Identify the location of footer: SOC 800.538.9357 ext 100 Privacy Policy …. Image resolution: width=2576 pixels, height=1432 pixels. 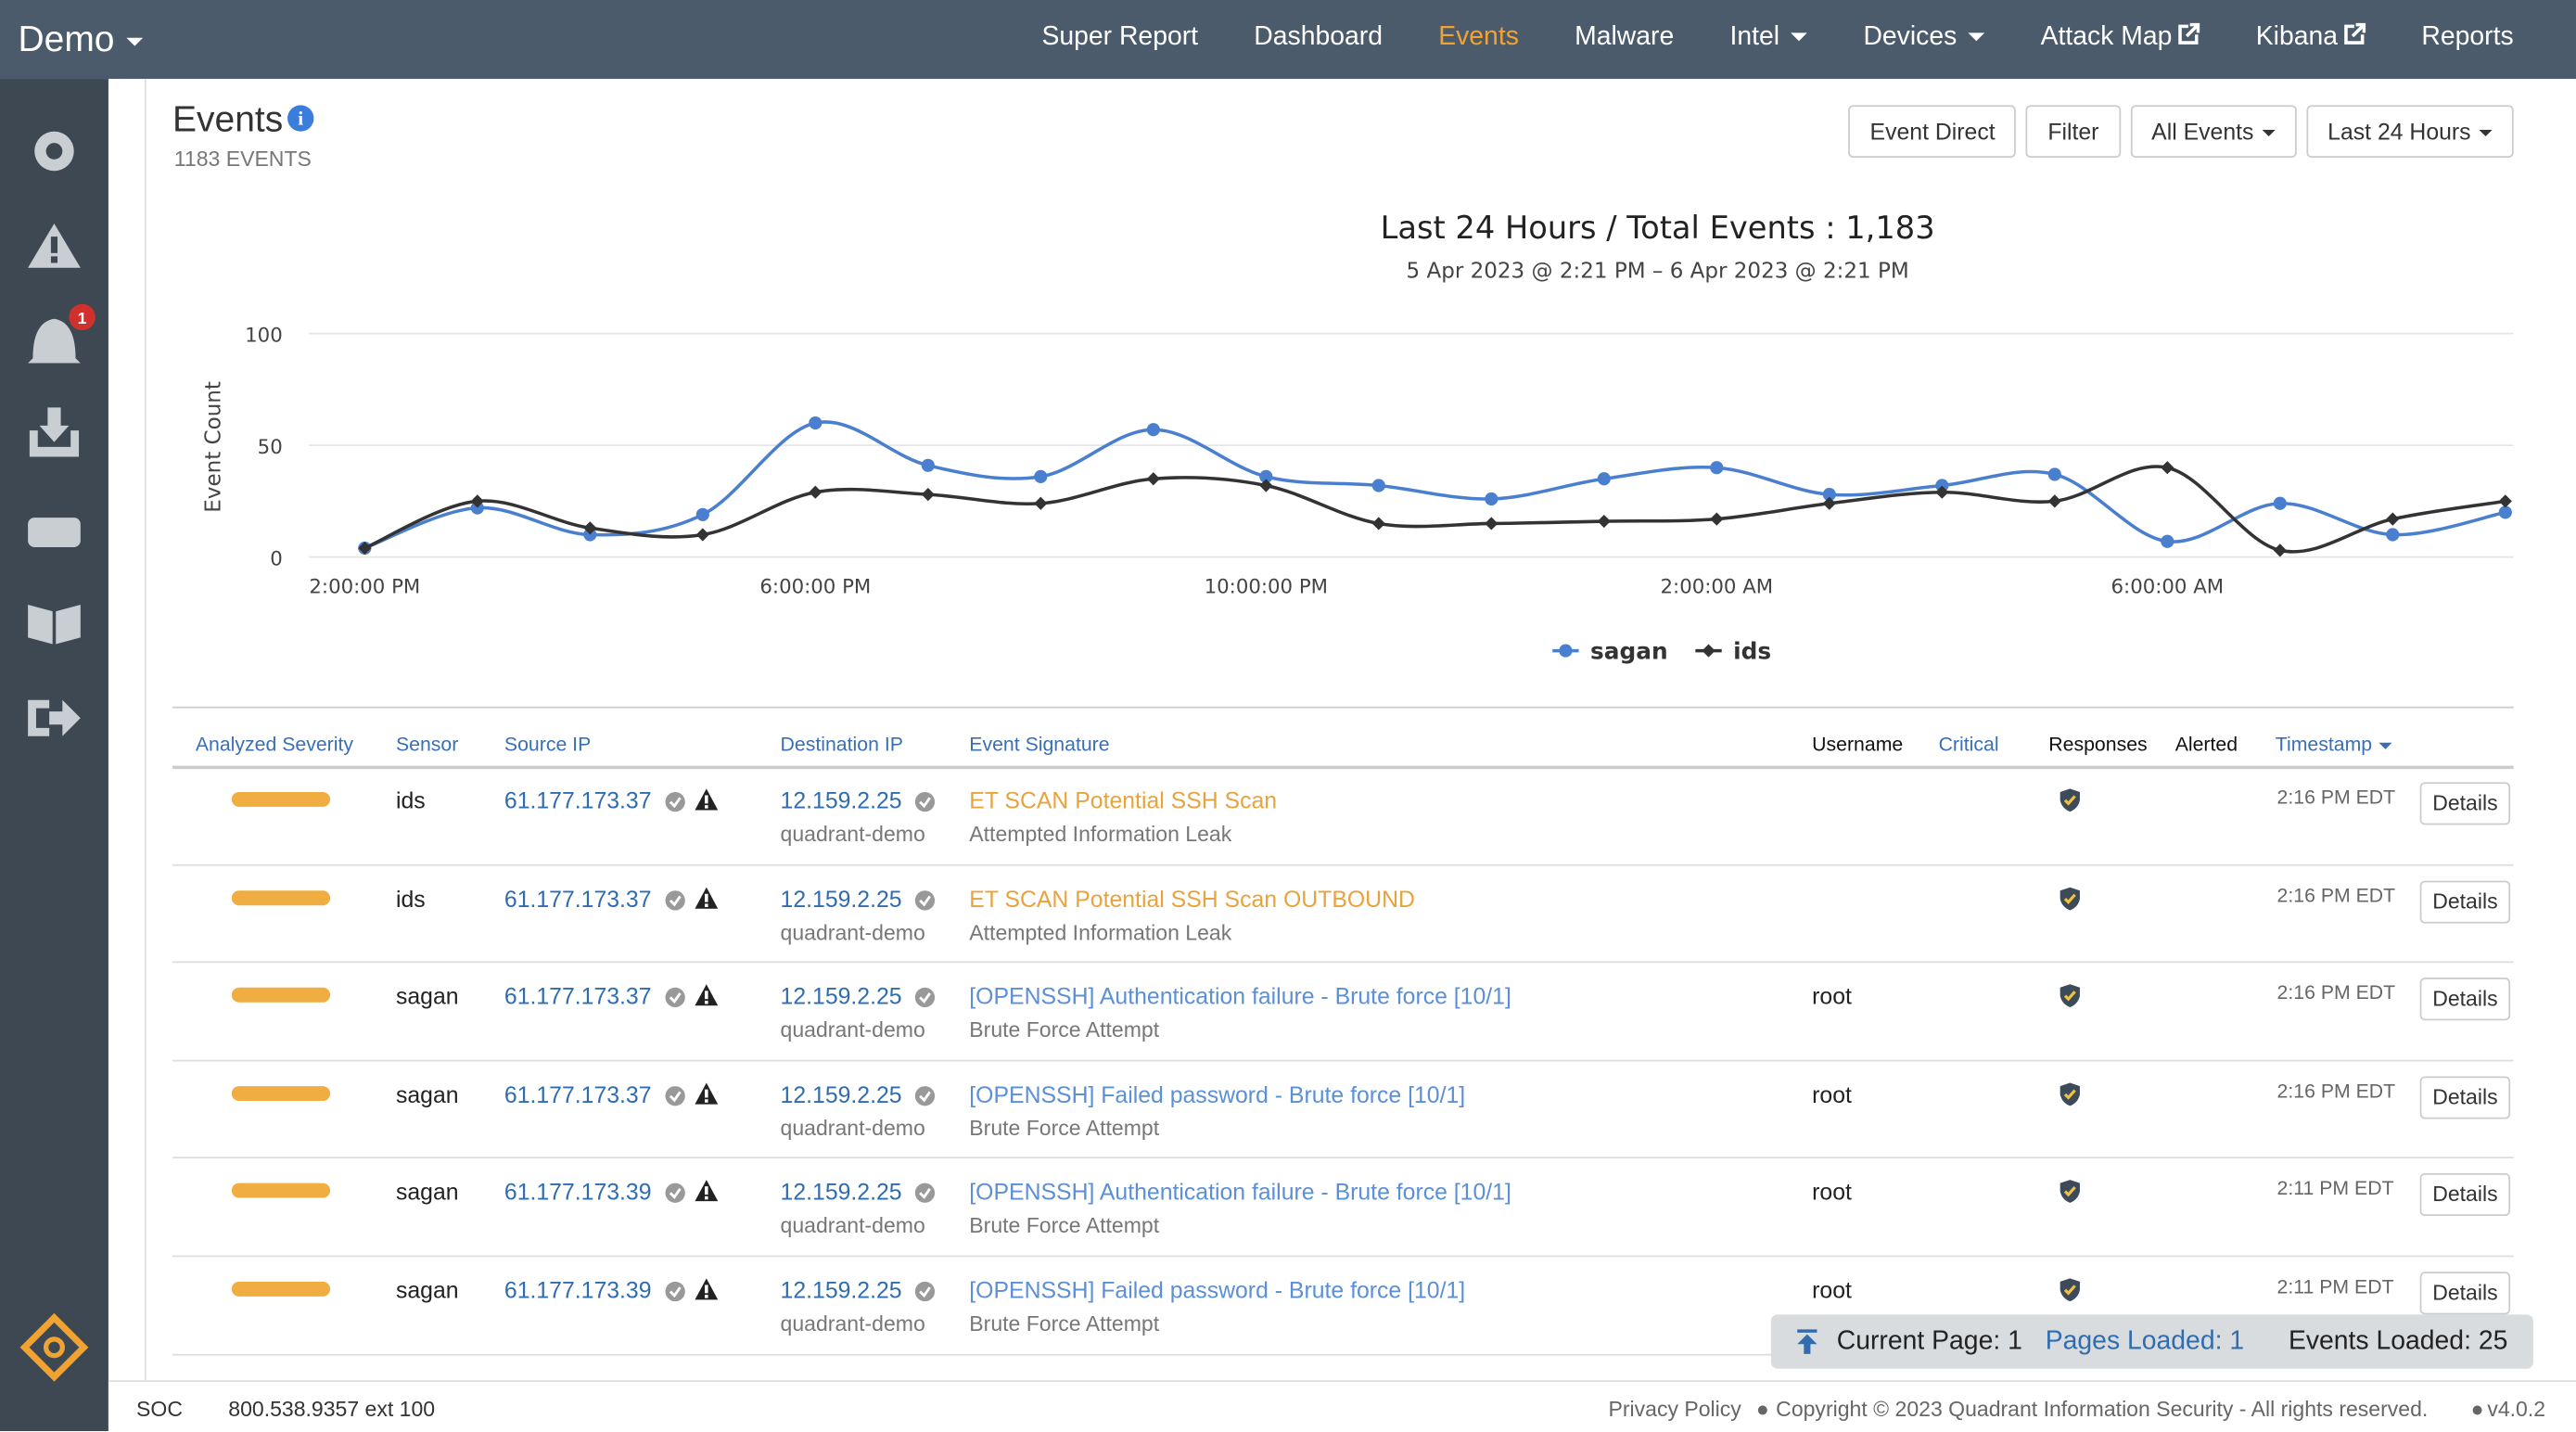
(1342, 1406).